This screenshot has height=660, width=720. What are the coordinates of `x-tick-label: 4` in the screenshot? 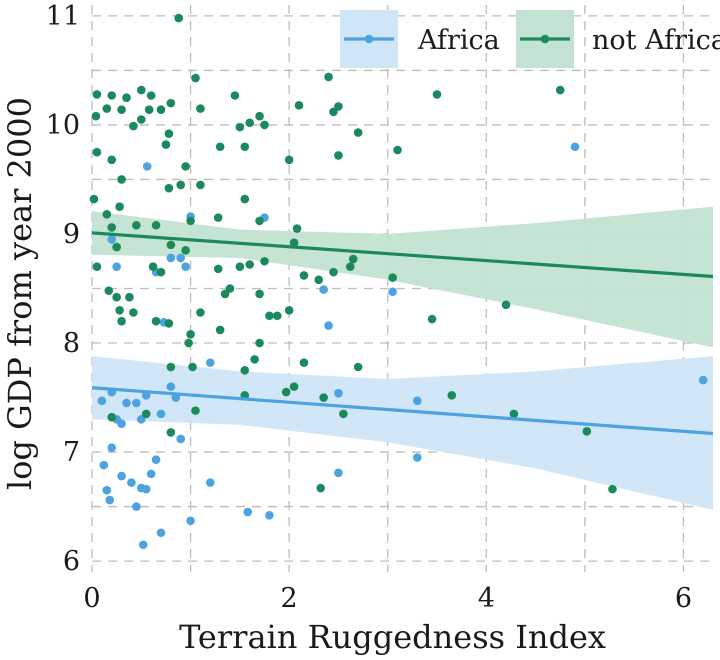 It's located at (486, 598).